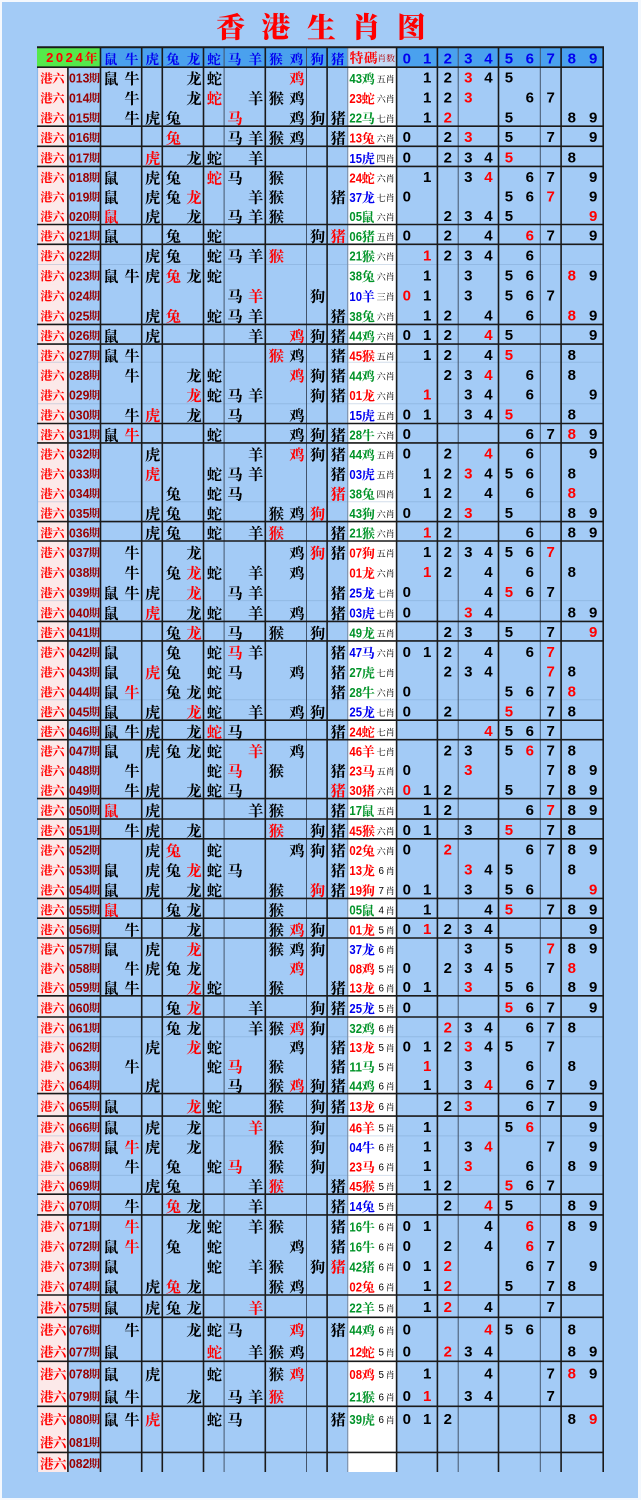 This screenshot has height=1505, width=641. What do you see at coordinates (355, 1374) in the screenshot?
I see `svg-text: 08` at bounding box center [355, 1374].